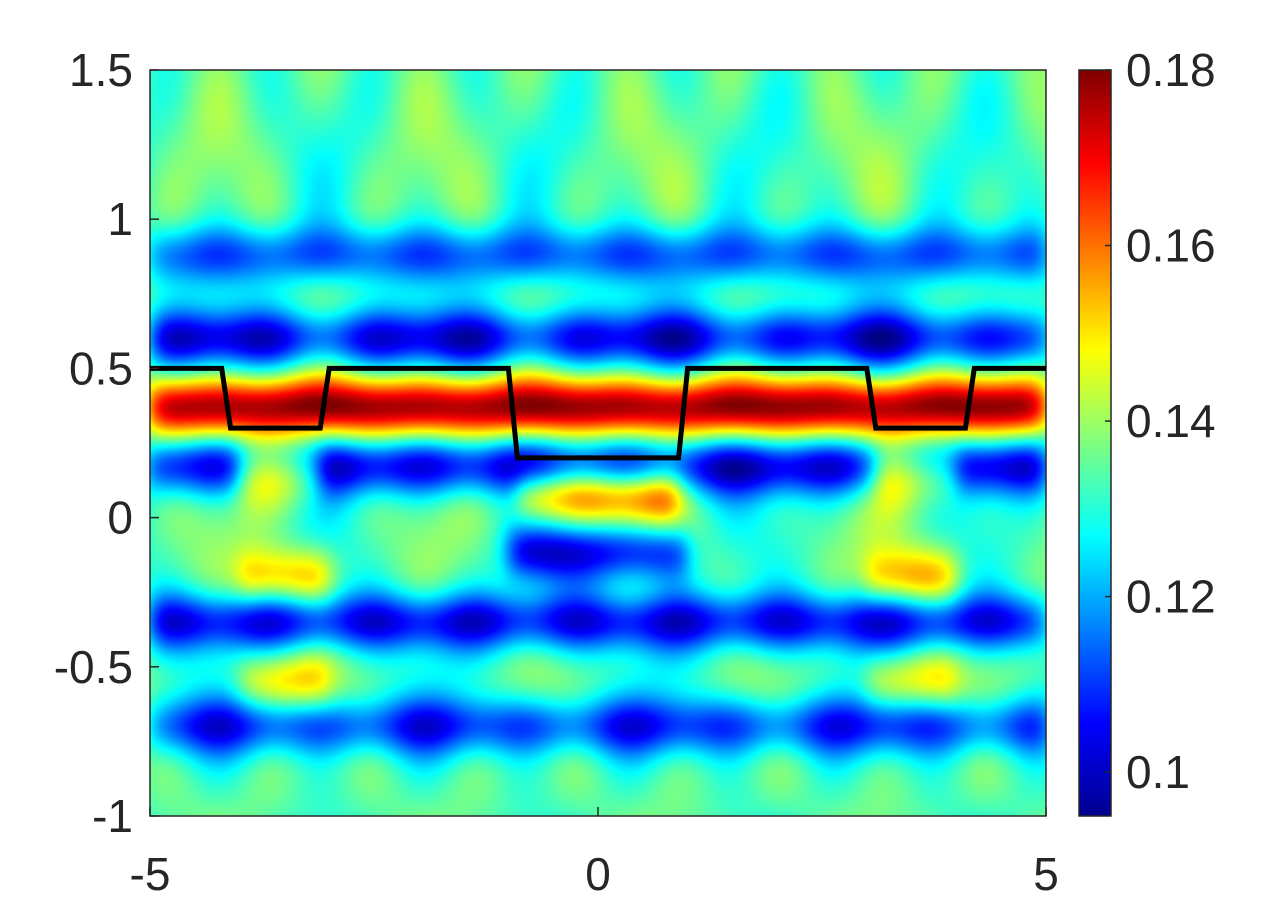 The image size is (1262, 918). I want to click on colorbar-gradient, so click(1095, 443).